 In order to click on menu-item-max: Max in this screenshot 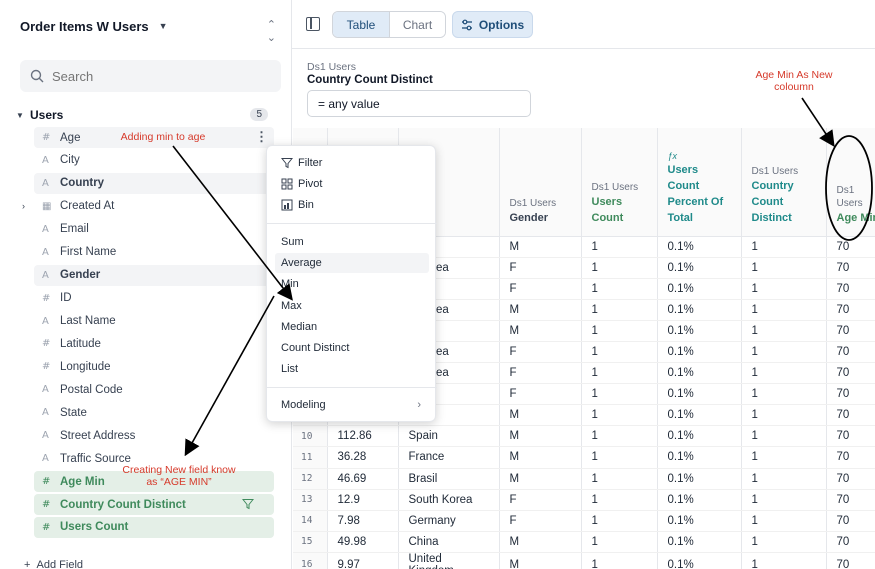, I will do `click(291, 305)`.